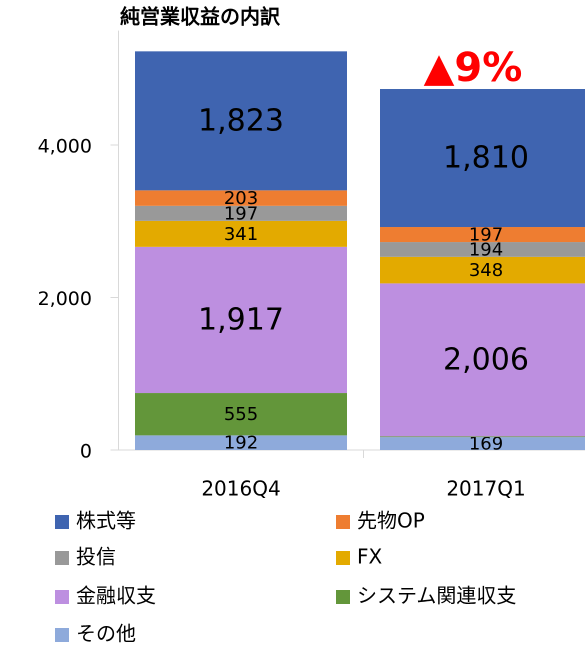  I want to click on data-label: 348, so click(486, 270).